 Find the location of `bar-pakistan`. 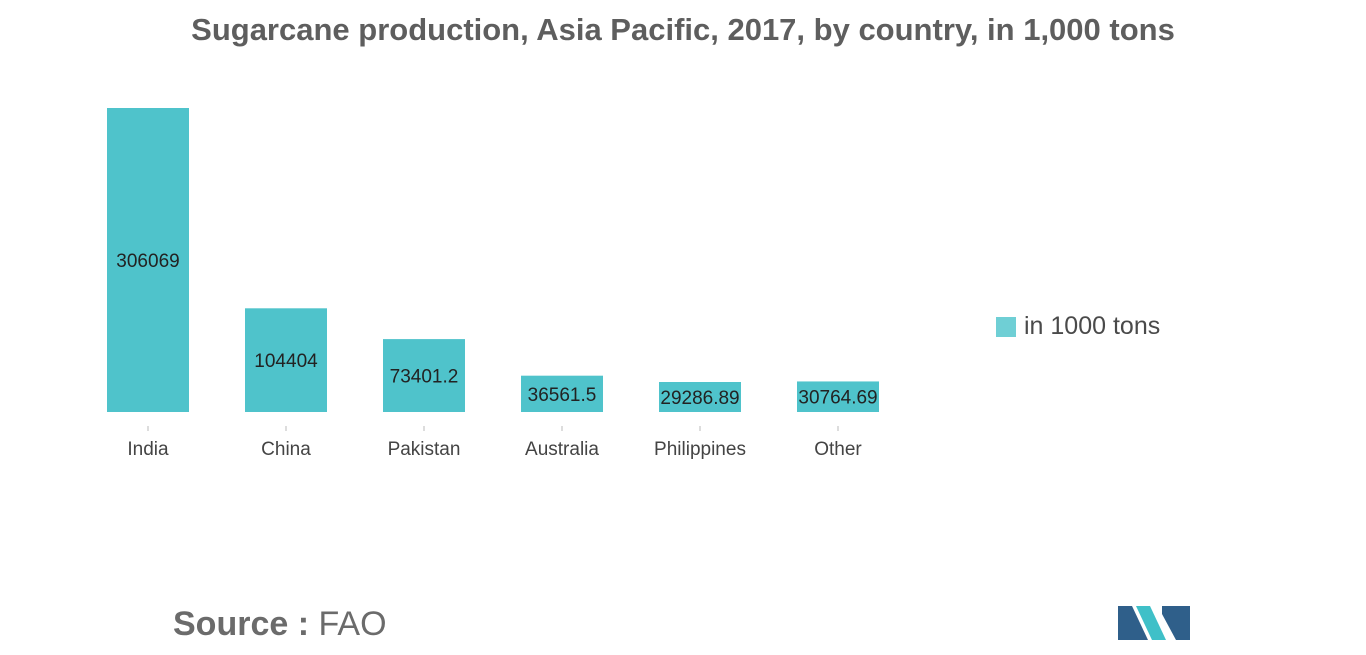

bar-pakistan is located at coordinates (424, 375).